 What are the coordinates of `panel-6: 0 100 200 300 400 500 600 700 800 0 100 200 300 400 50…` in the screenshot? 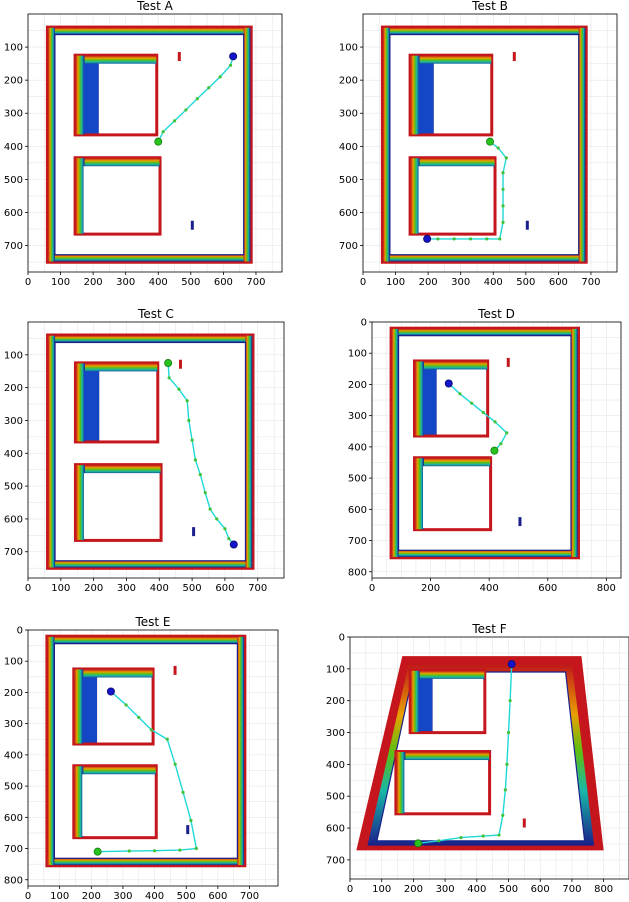 It's located at (477, 758).